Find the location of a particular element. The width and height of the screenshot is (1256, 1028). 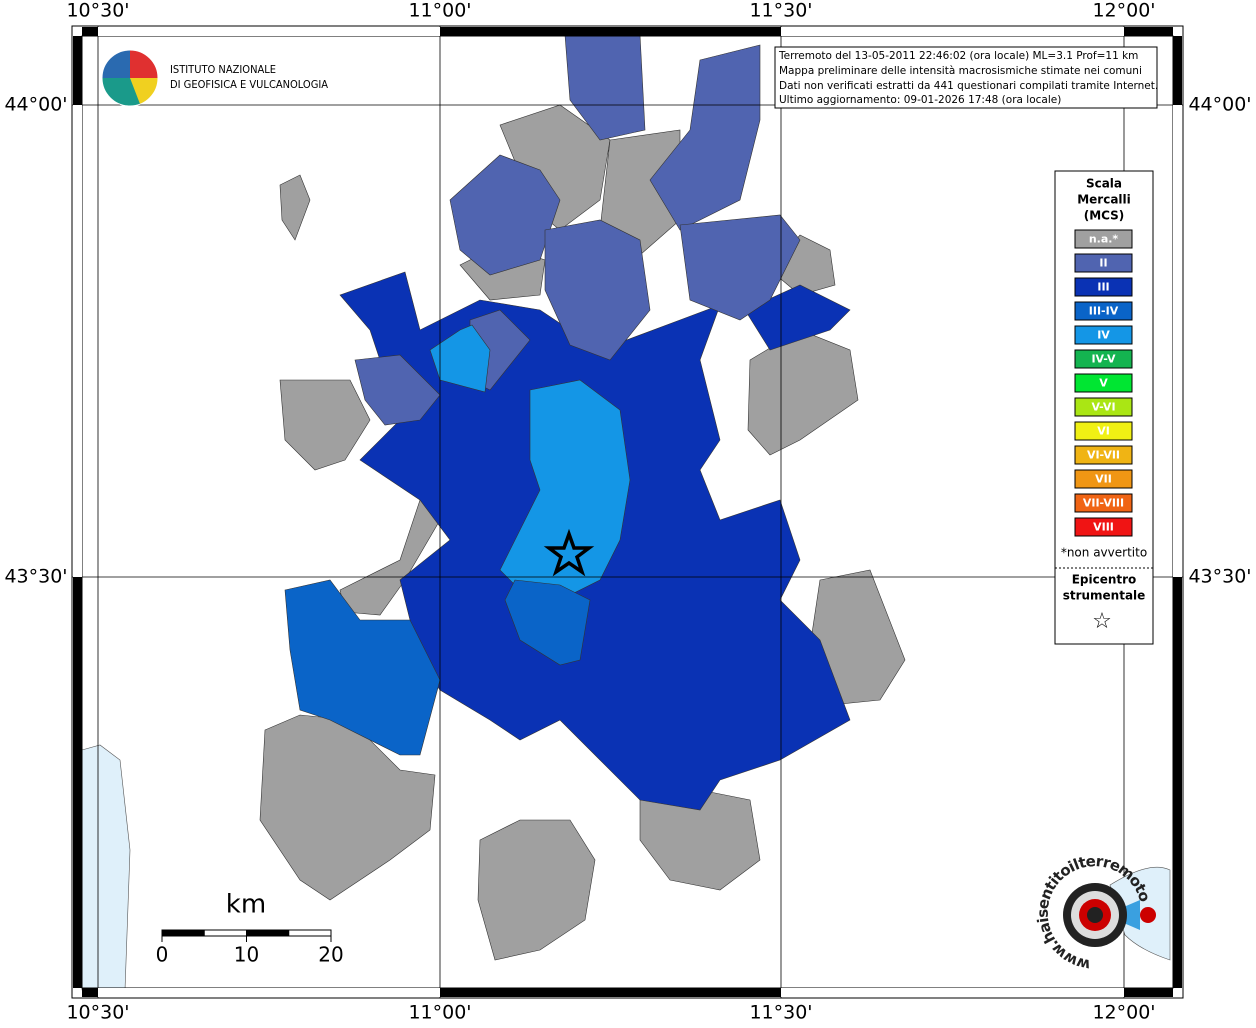

logo-outline is located at coordinates (130, 78).